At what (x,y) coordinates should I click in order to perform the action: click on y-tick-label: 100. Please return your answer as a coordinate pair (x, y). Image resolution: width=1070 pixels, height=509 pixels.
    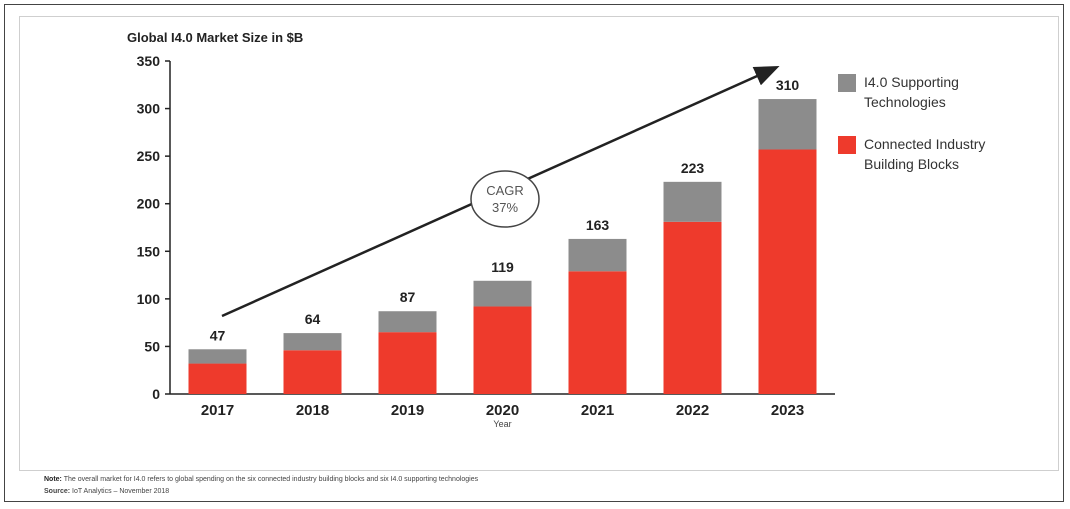
    Looking at the image, I should click on (149, 299).